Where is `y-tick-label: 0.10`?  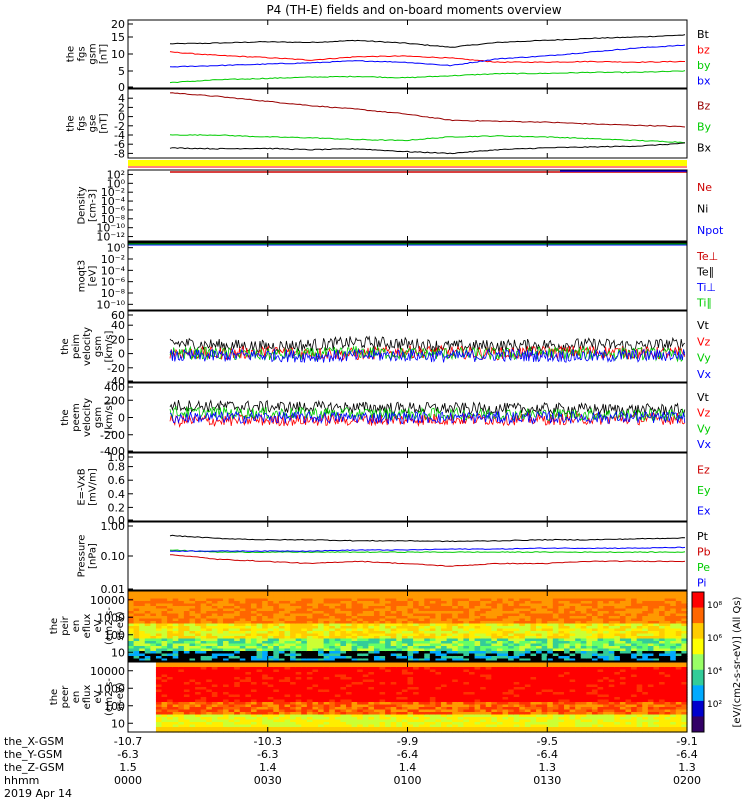 y-tick-label: 0.10 is located at coordinates (113, 556).